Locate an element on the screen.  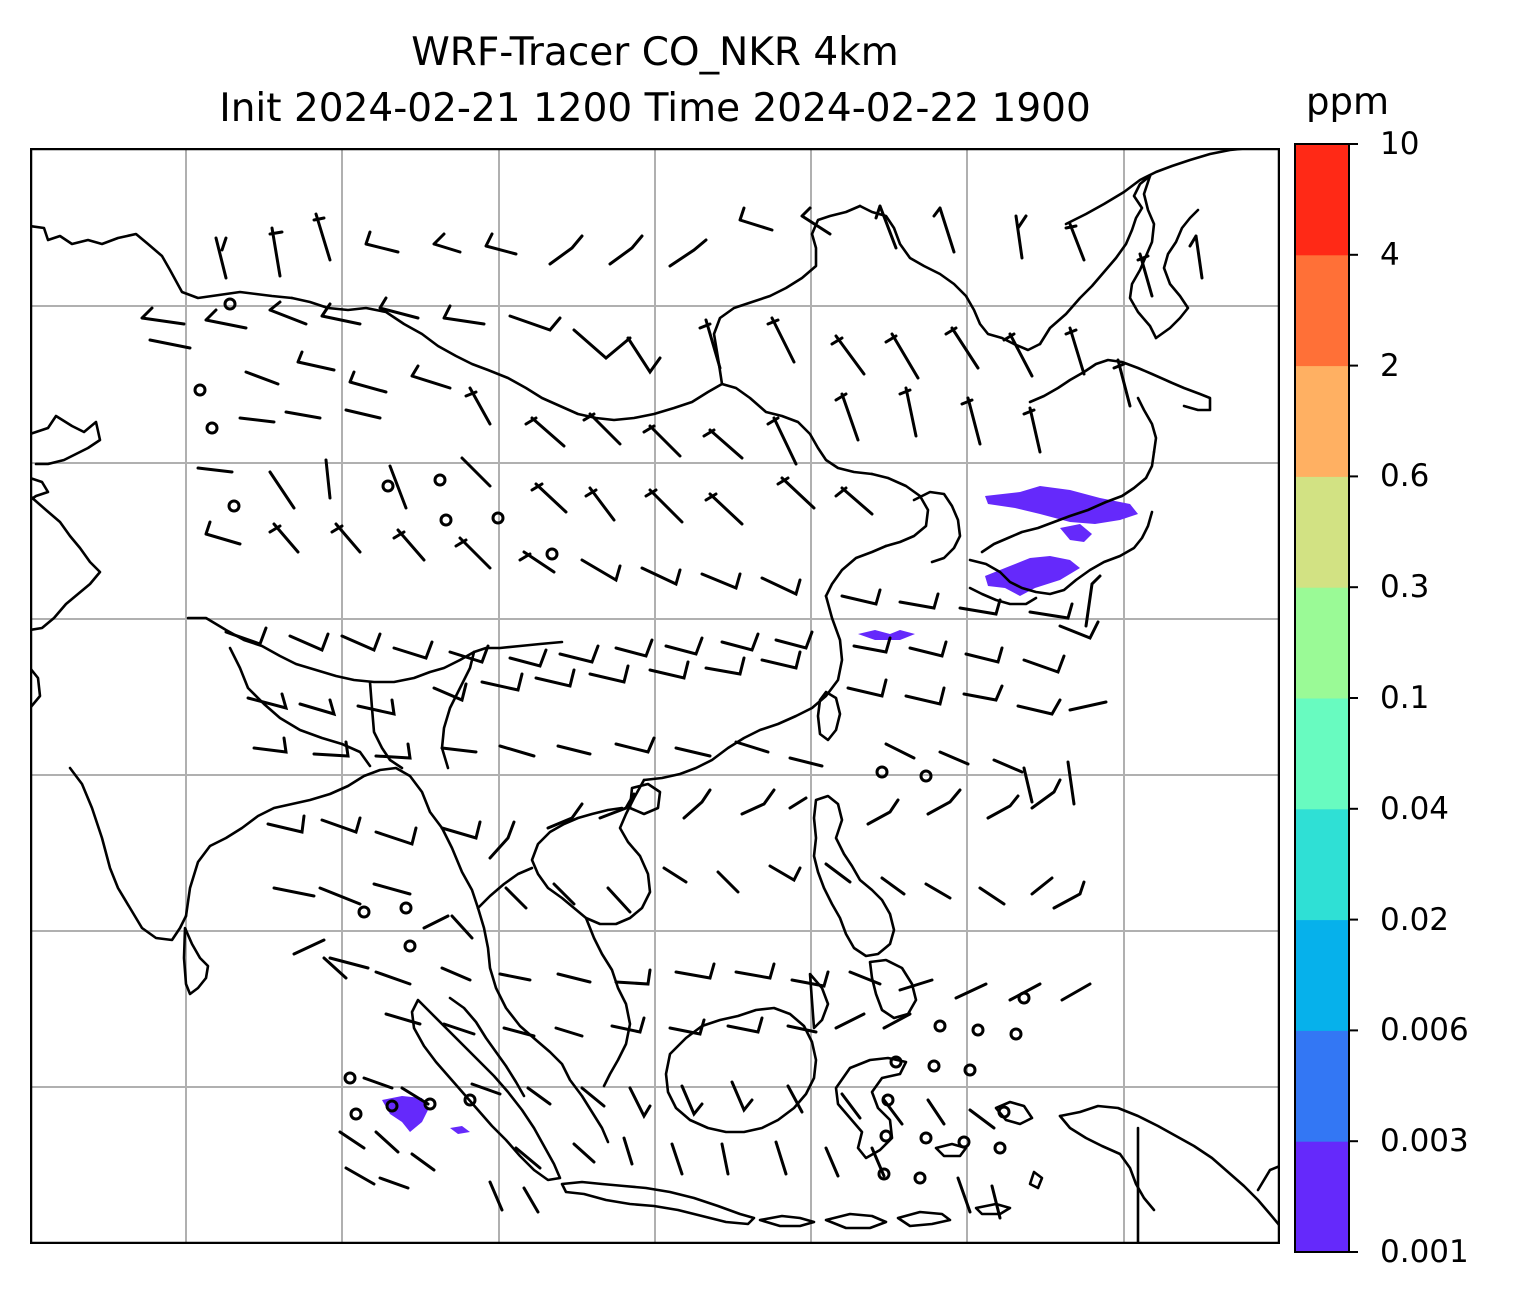
colorbar-tick-label: 2 is located at coordinates (1390, 365).